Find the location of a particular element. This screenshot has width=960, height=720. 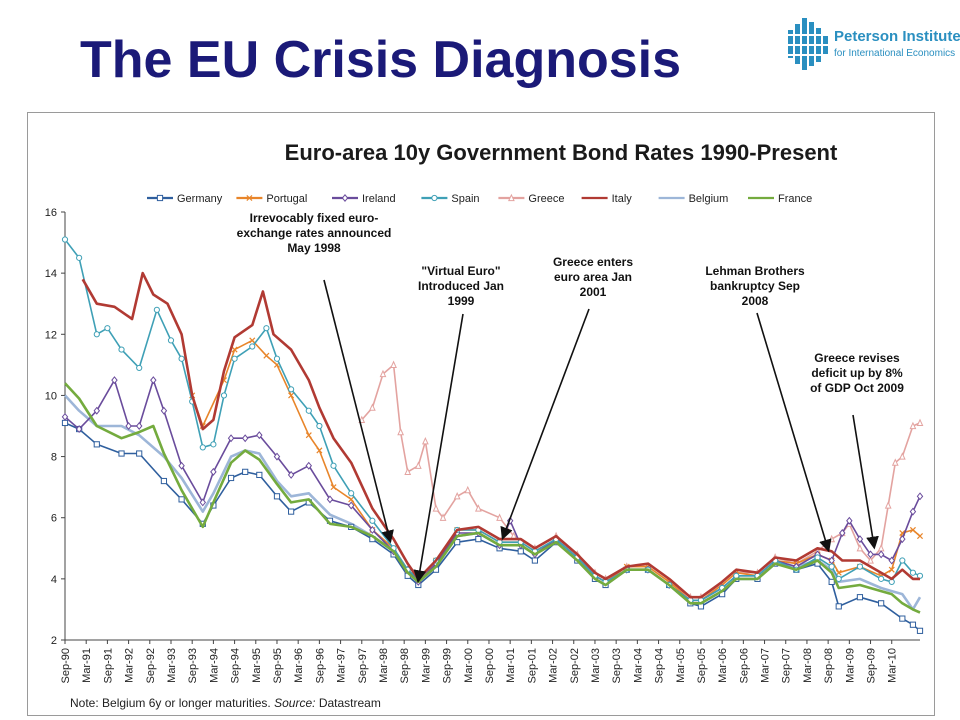

x-tick-label-mar-93: Mar-93 is located at coordinates (172, 665).